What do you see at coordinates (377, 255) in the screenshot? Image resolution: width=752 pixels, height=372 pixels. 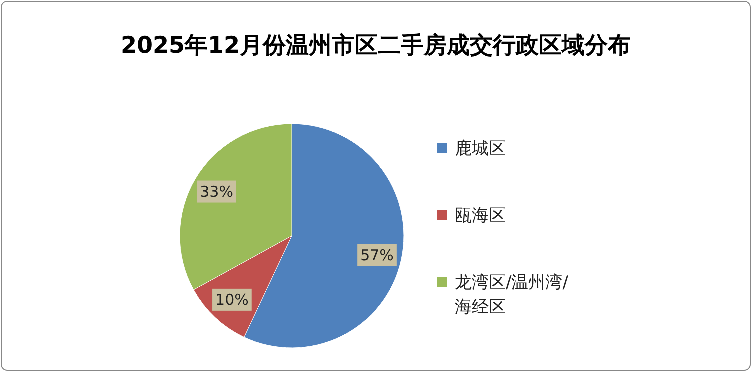 I see `data-label: 57%` at bounding box center [377, 255].